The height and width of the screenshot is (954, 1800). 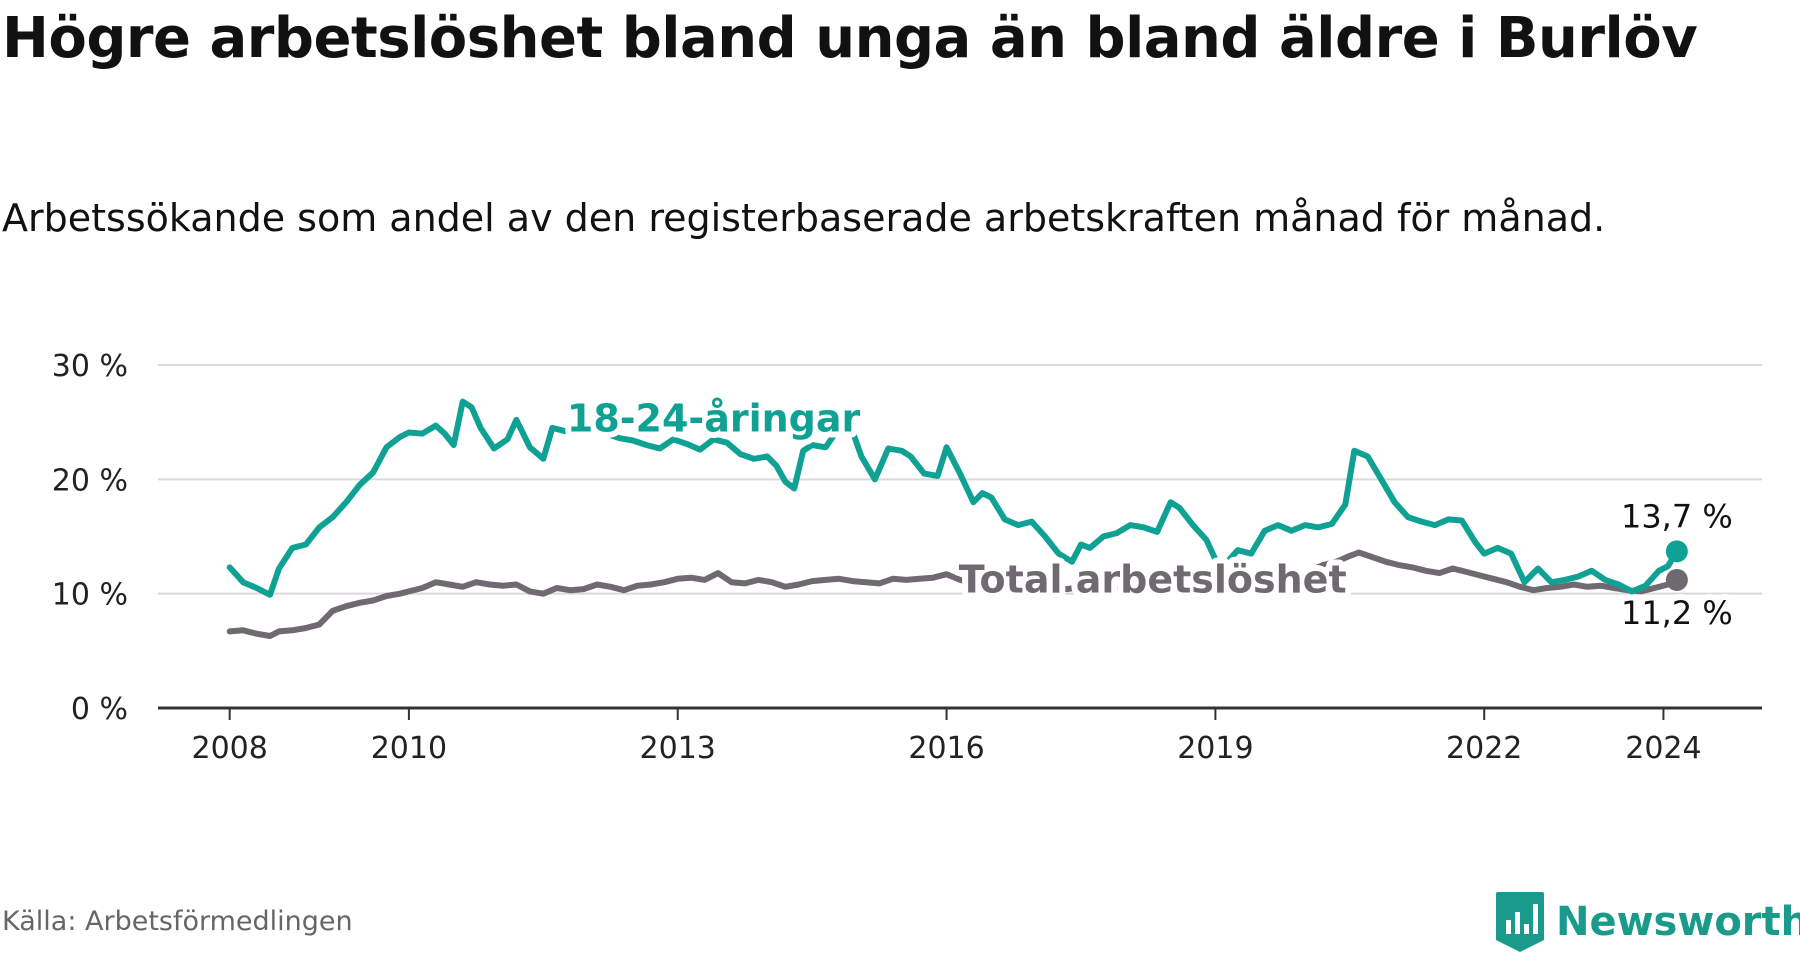 What do you see at coordinates (678, 748) in the screenshot?
I see `x-tick-label: 2013` at bounding box center [678, 748].